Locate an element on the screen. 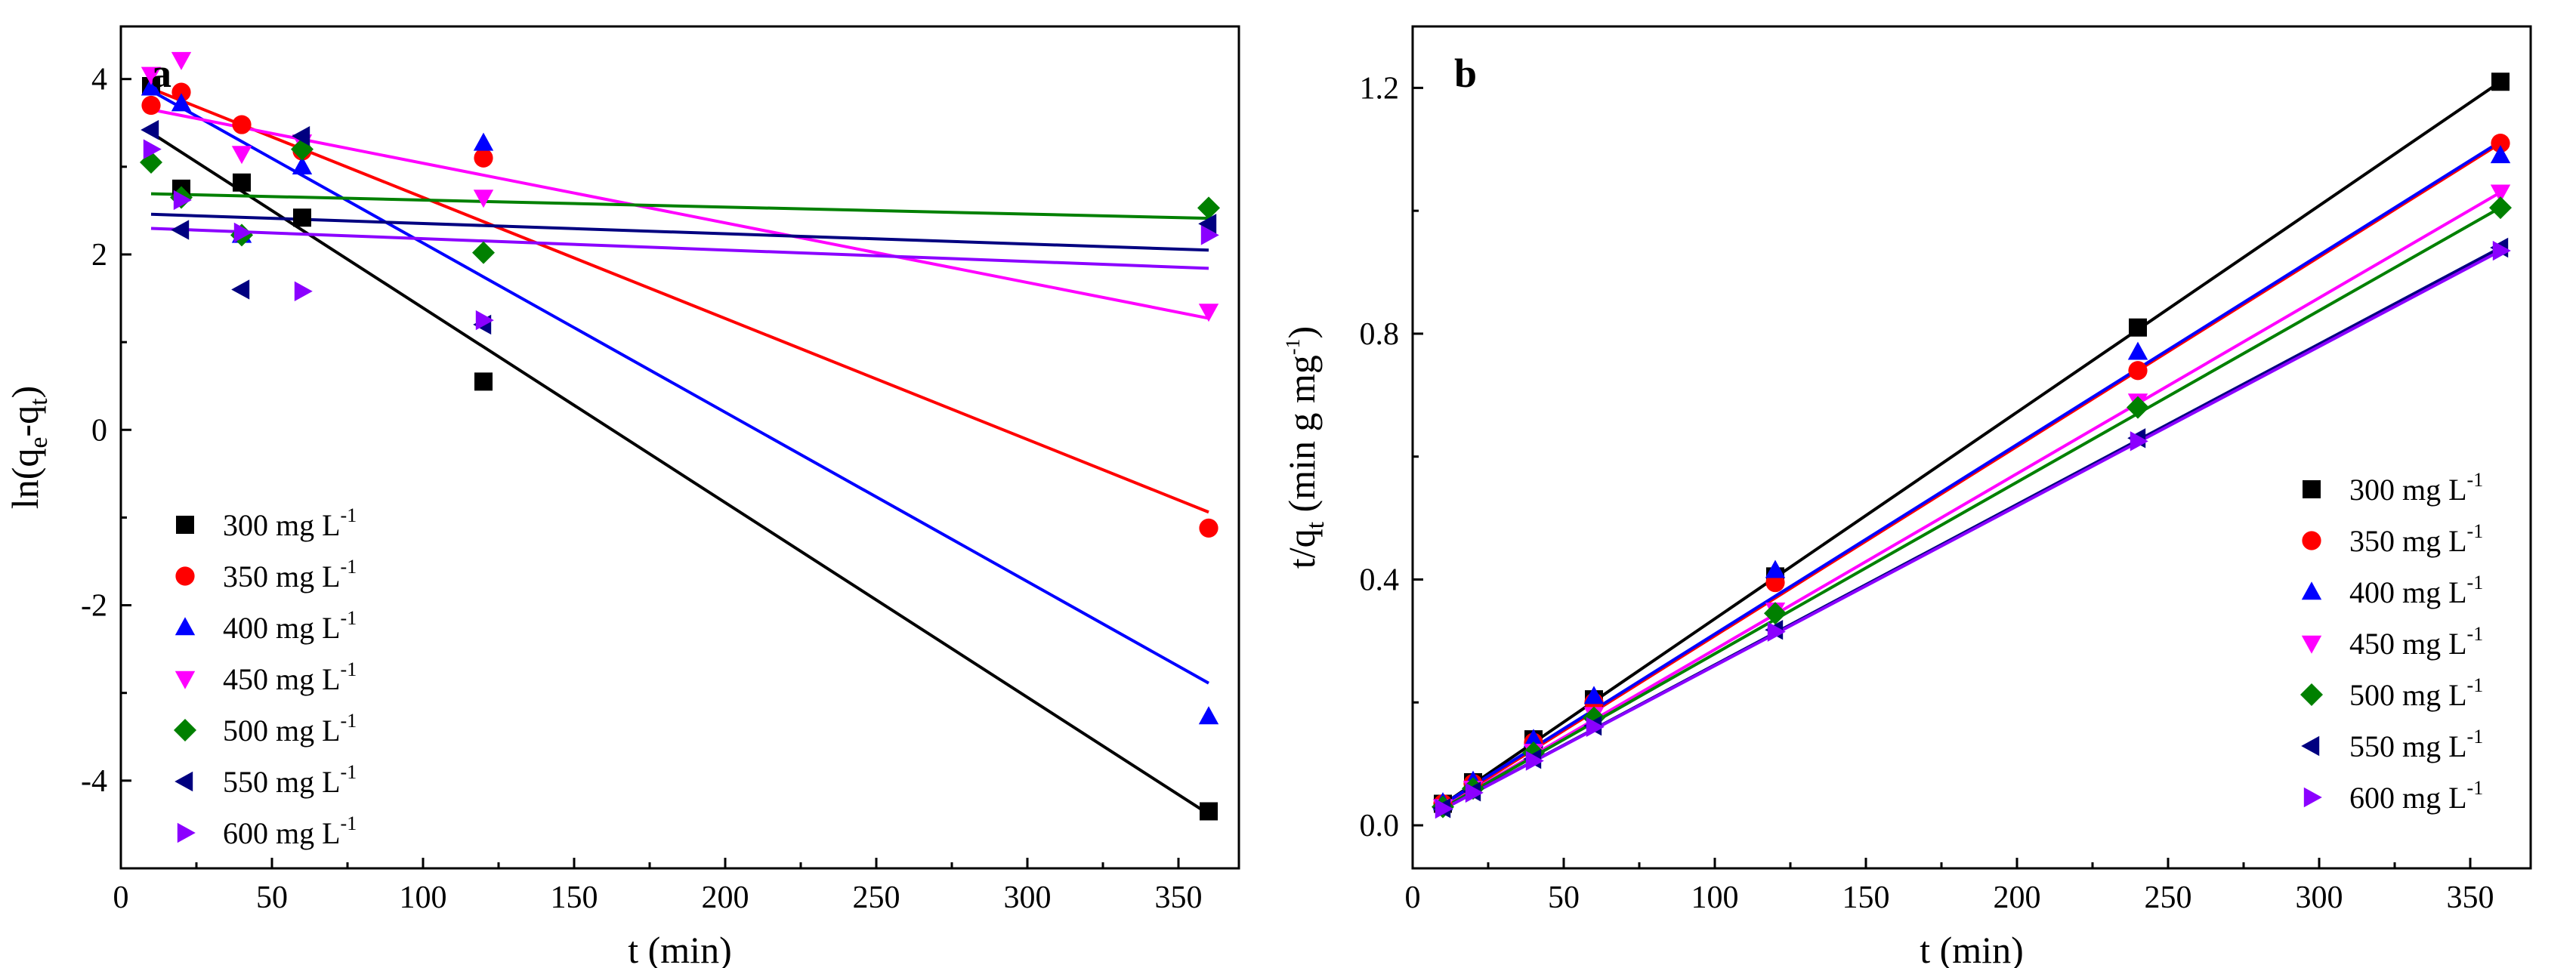  panel-b-legend-label: 350 mg L-1 is located at coordinates (2416, 539).